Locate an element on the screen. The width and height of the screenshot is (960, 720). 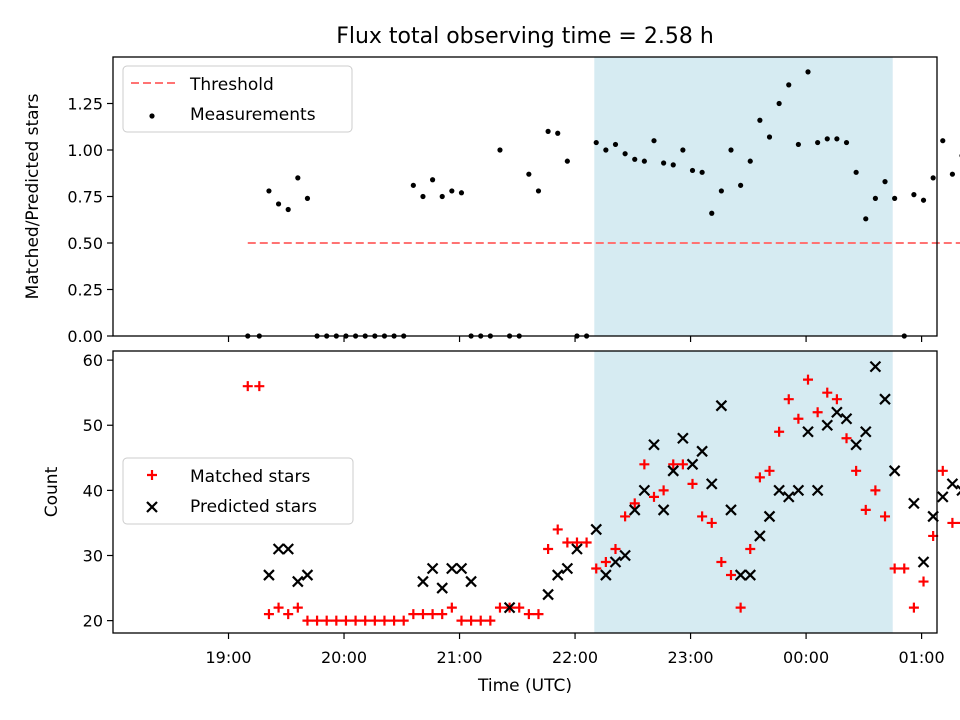
legend-matched-label: Matched stars is located at coordinates (250, 477).